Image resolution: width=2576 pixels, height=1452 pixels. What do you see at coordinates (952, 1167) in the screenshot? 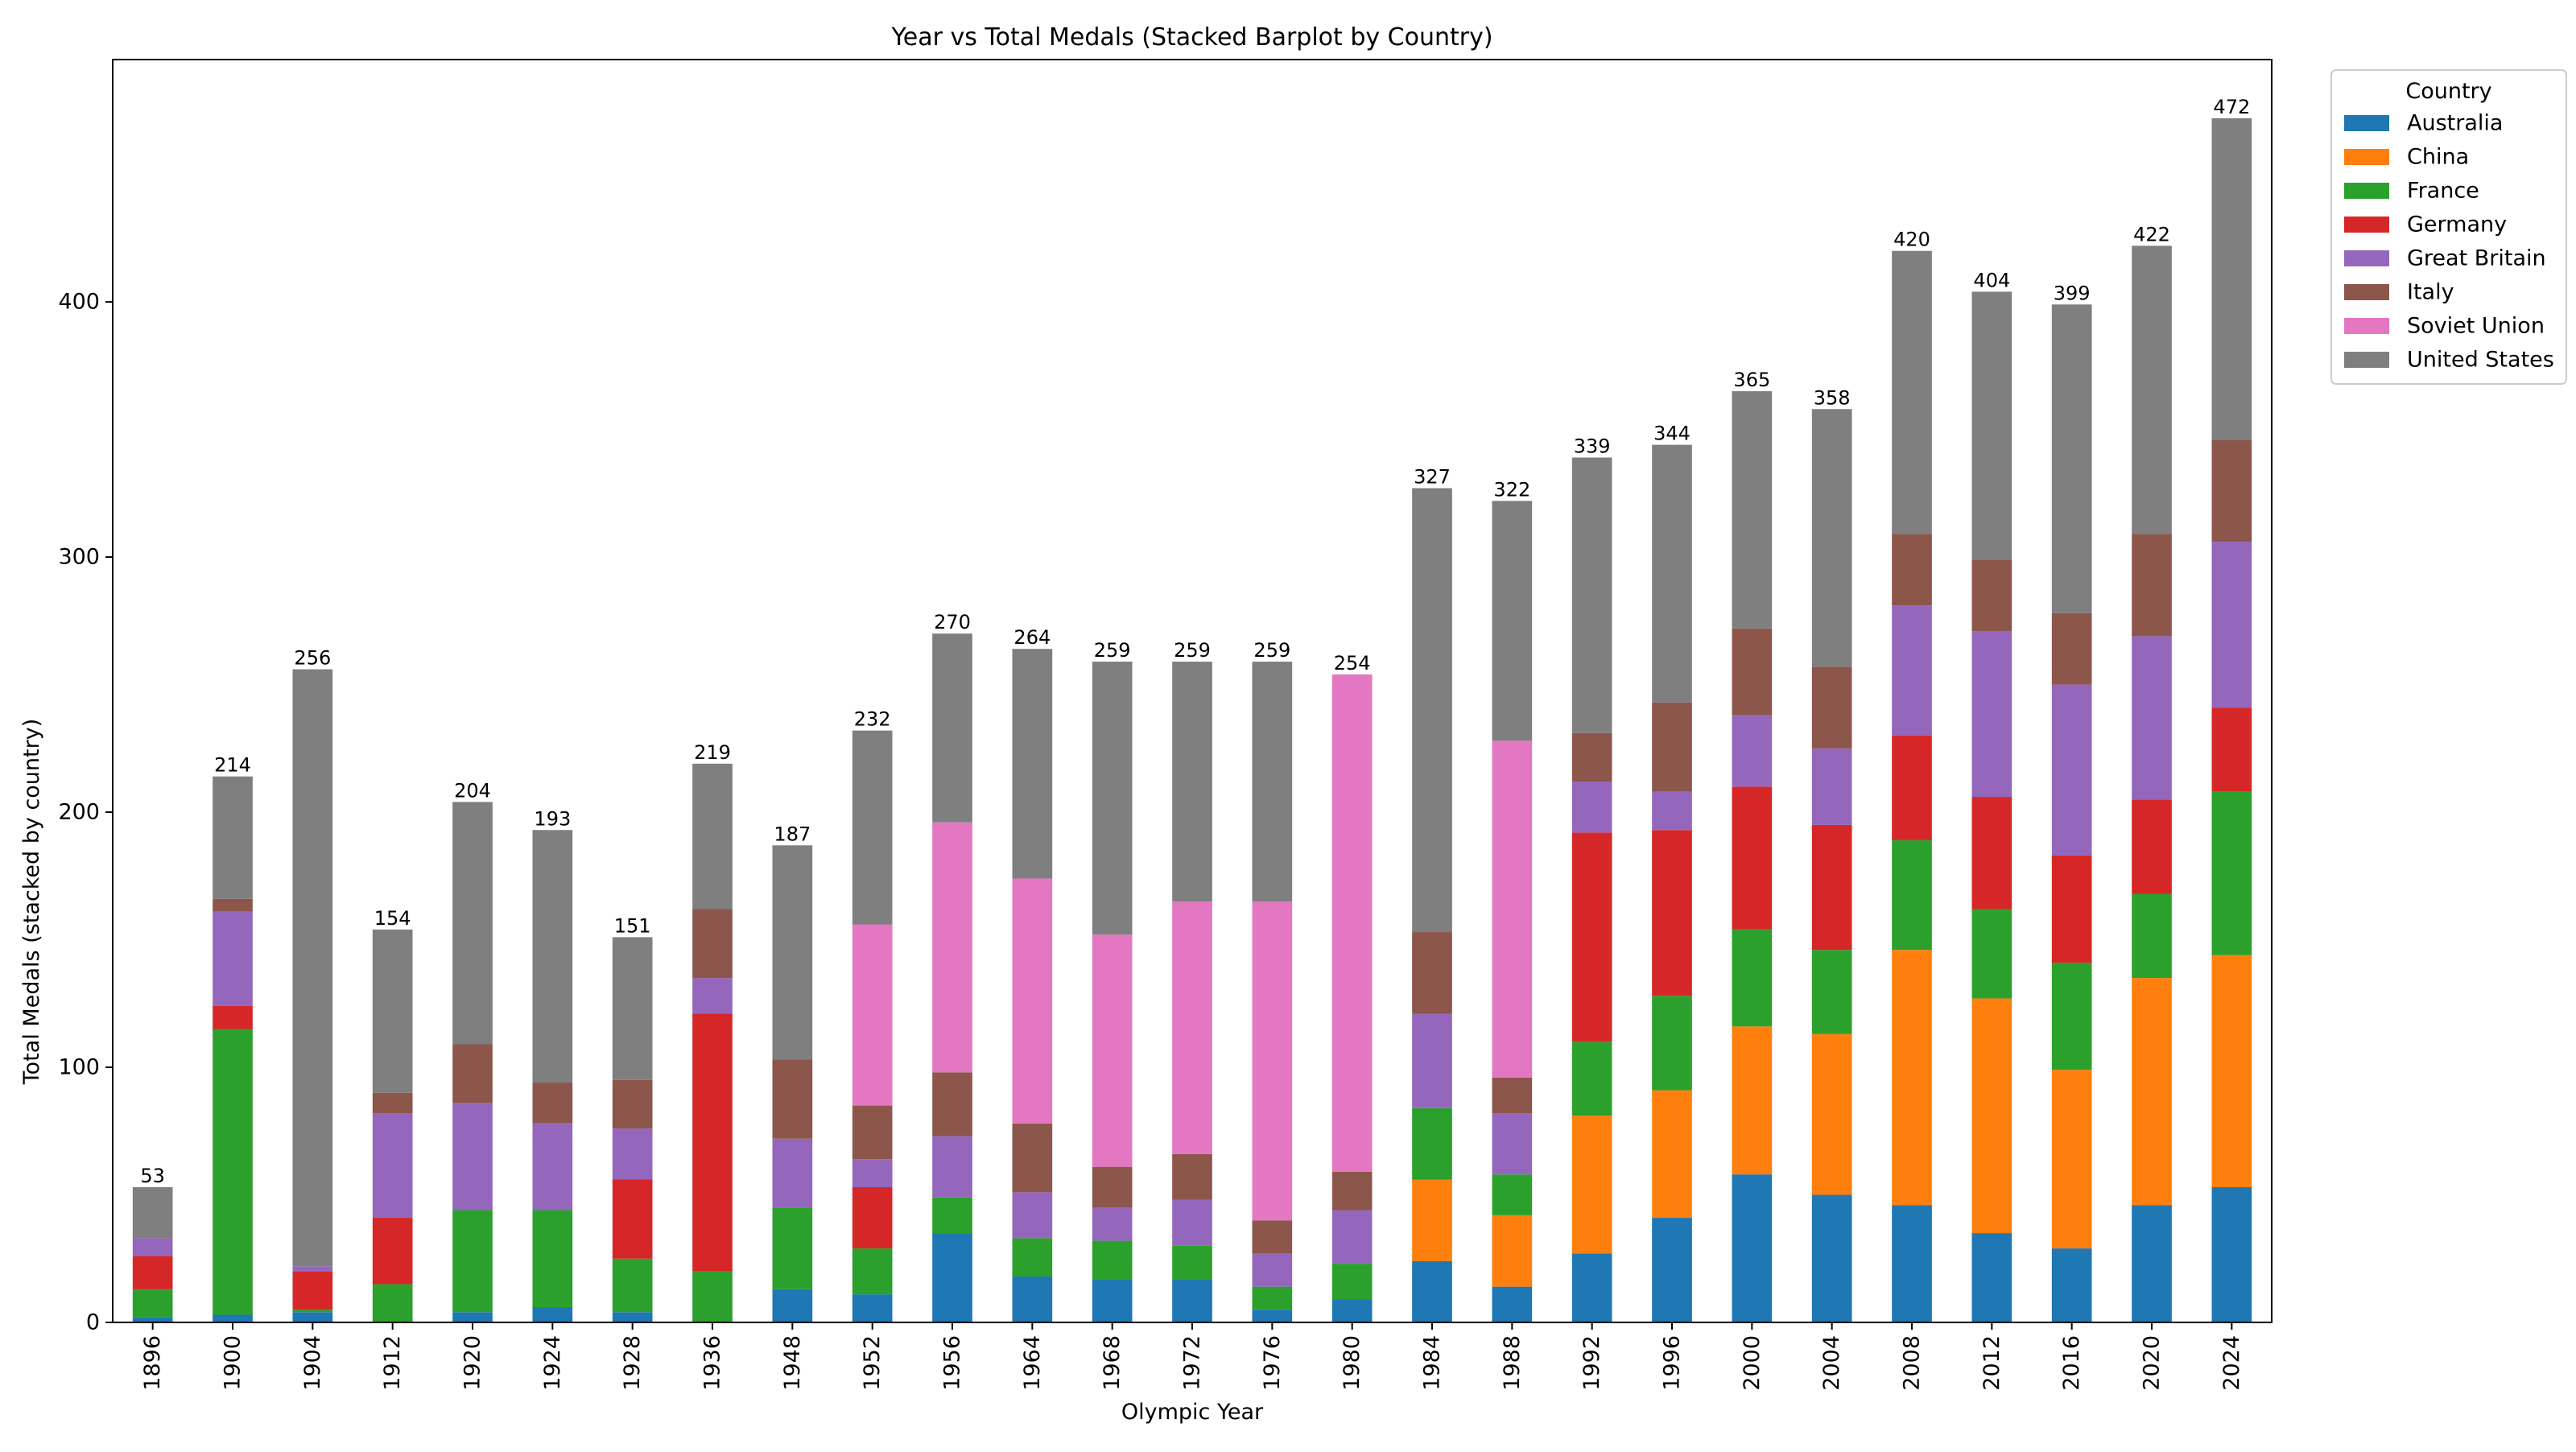
I see `bar-segment-great-britain-1956` at bounding box center [952, 1167].